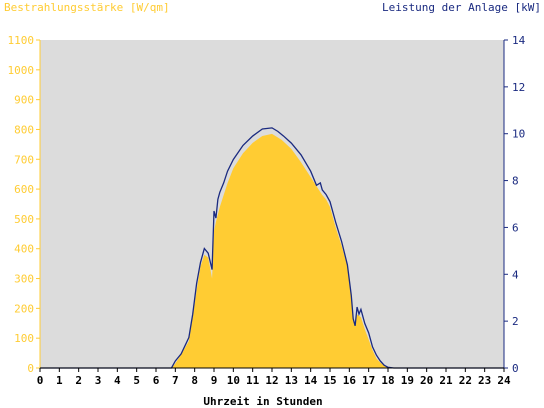  Describe the element at coordinates (515, 368) in the screenshot. I see `right-tick-label: 0` at that location.